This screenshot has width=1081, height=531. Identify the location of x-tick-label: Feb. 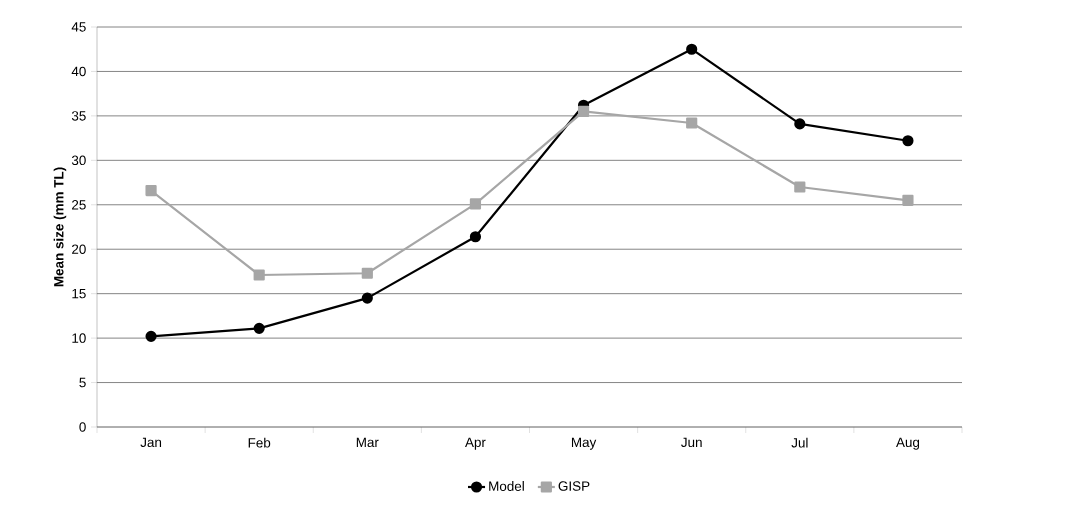
(259, 442).